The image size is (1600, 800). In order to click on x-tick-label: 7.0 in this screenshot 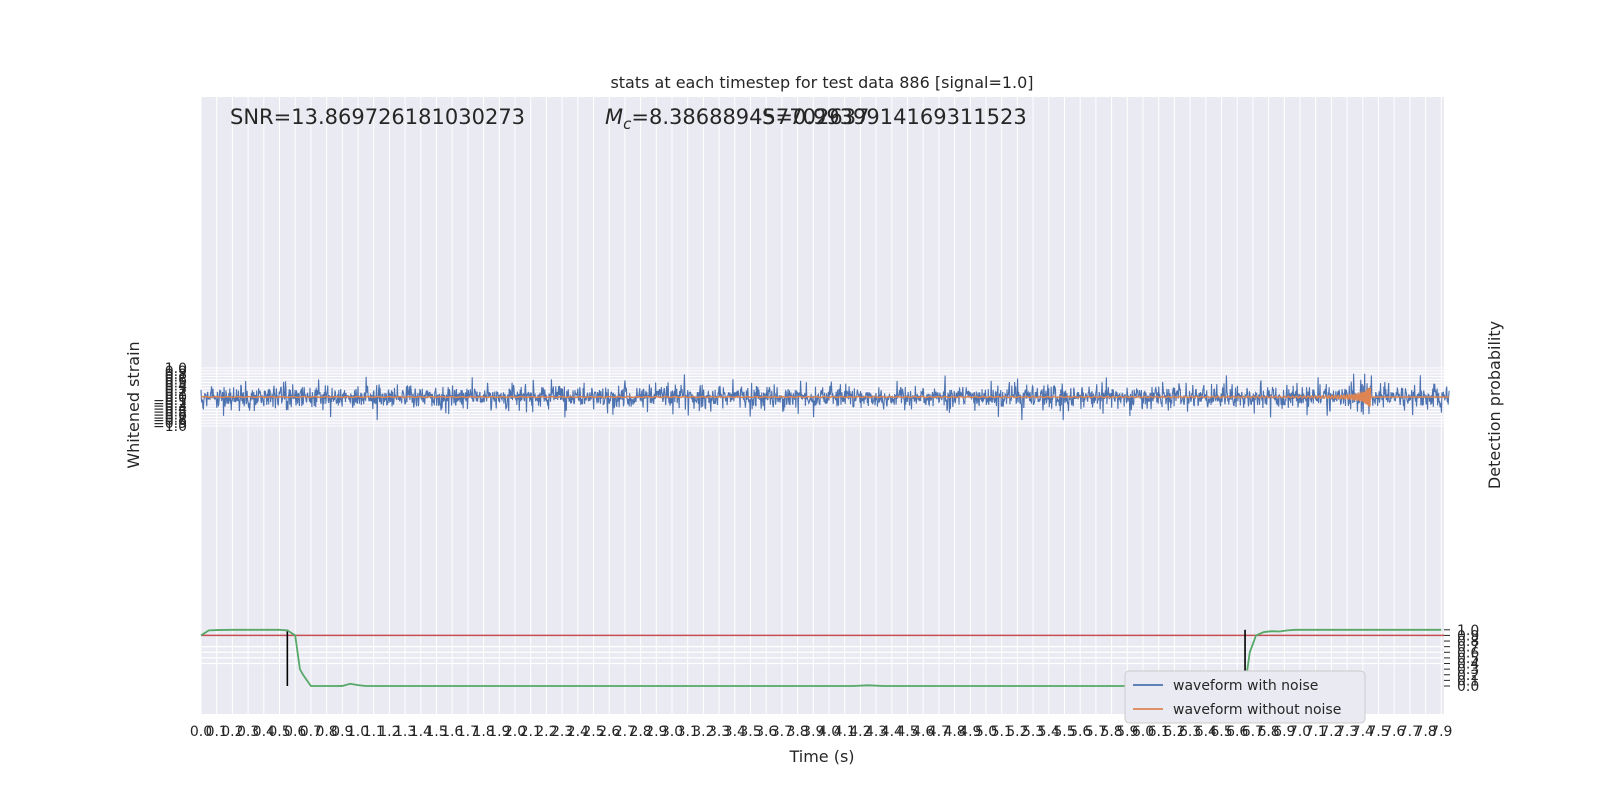, I will do `click(1300, 732)`.